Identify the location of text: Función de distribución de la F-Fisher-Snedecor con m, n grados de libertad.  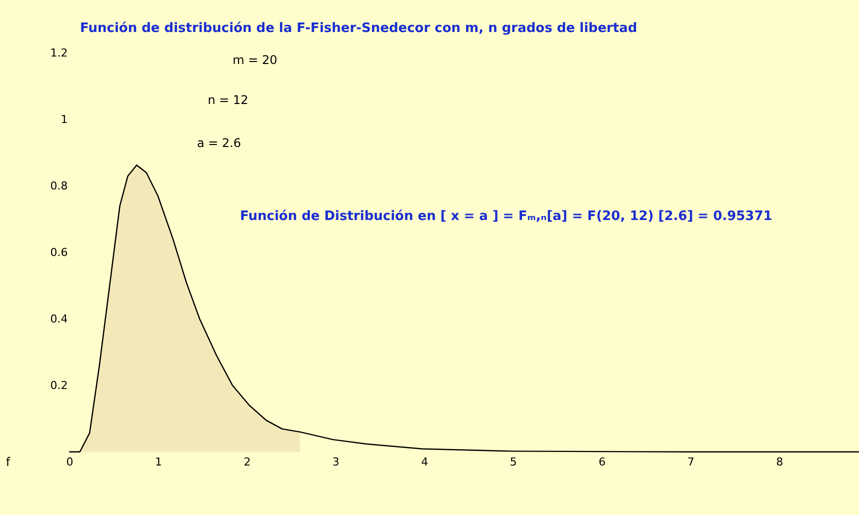
(359, 28).